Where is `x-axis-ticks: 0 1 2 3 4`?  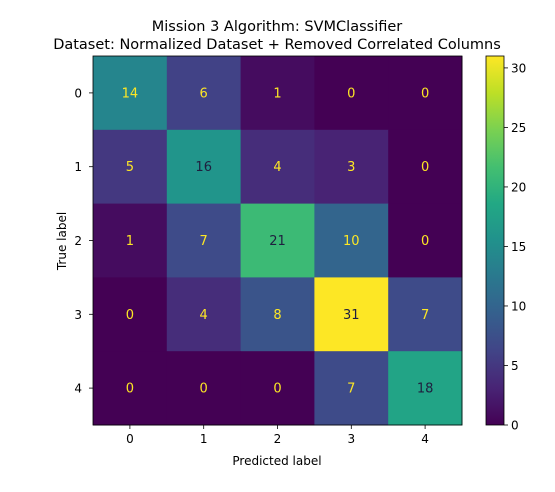
x-axis-ticks: 0 1 2 3 4 is located at coordinates (277, 435).